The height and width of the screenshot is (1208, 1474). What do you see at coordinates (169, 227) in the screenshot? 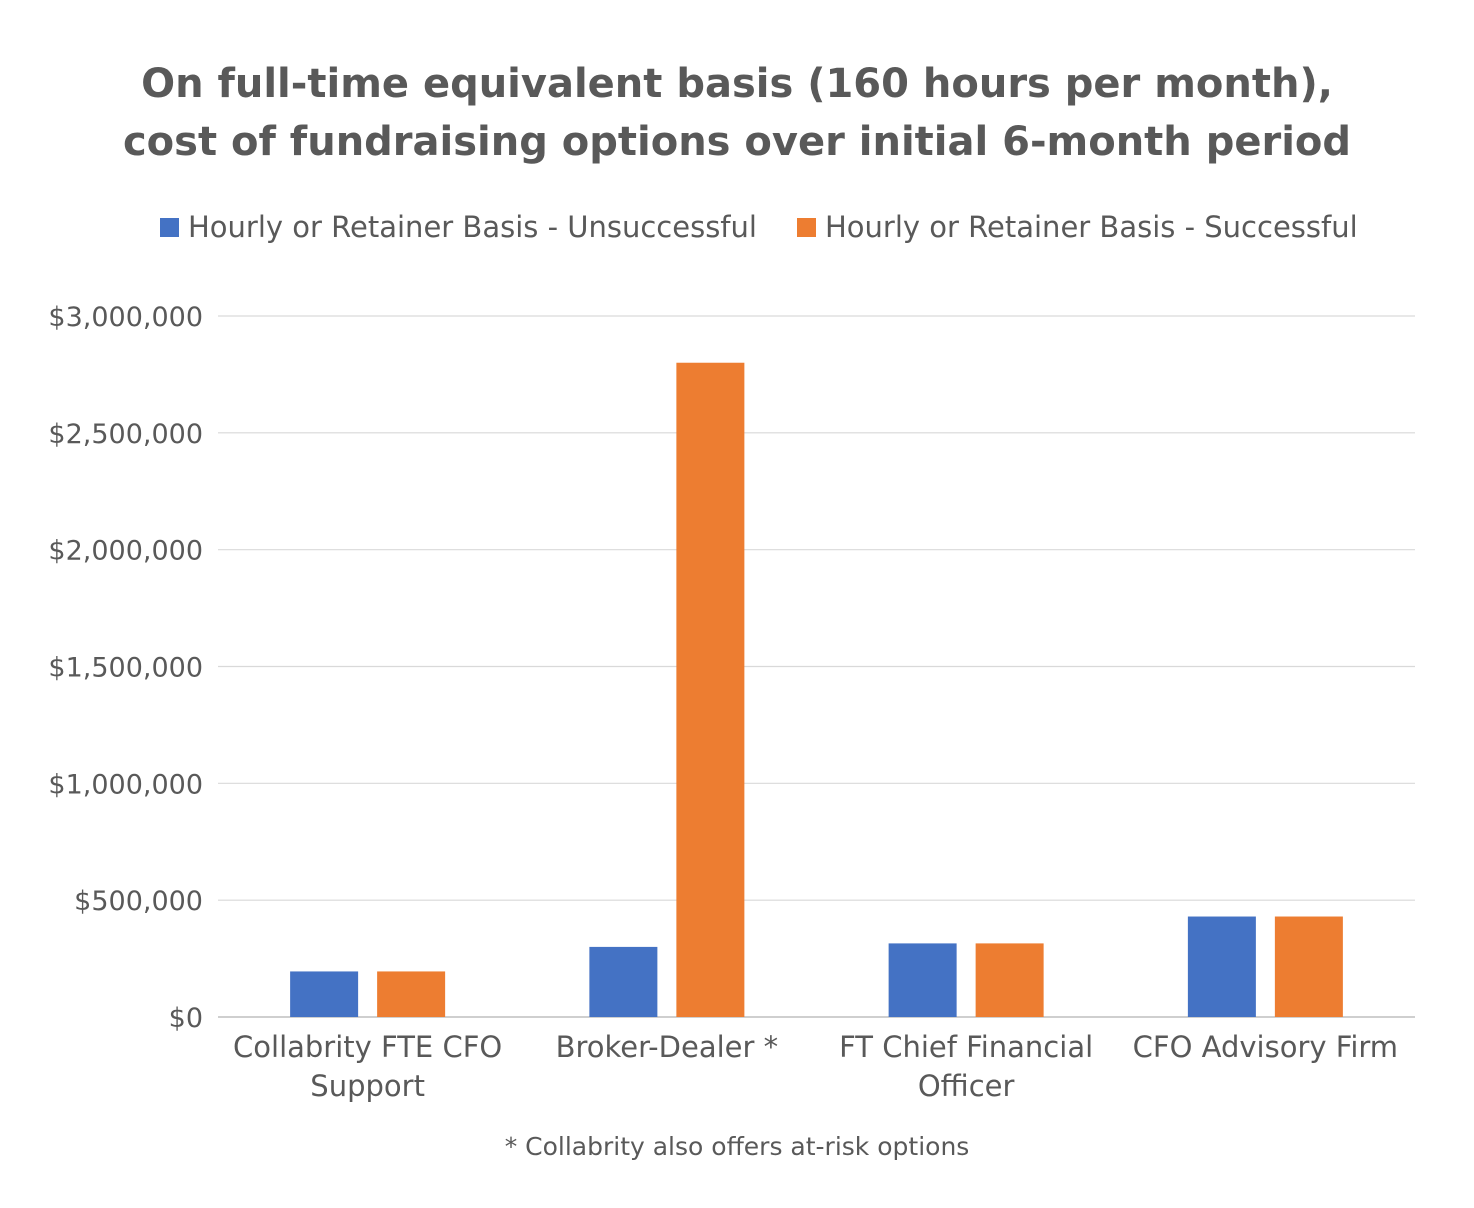
I see `legend-swatch-unsuccessful` at bounding box center [169, 227].